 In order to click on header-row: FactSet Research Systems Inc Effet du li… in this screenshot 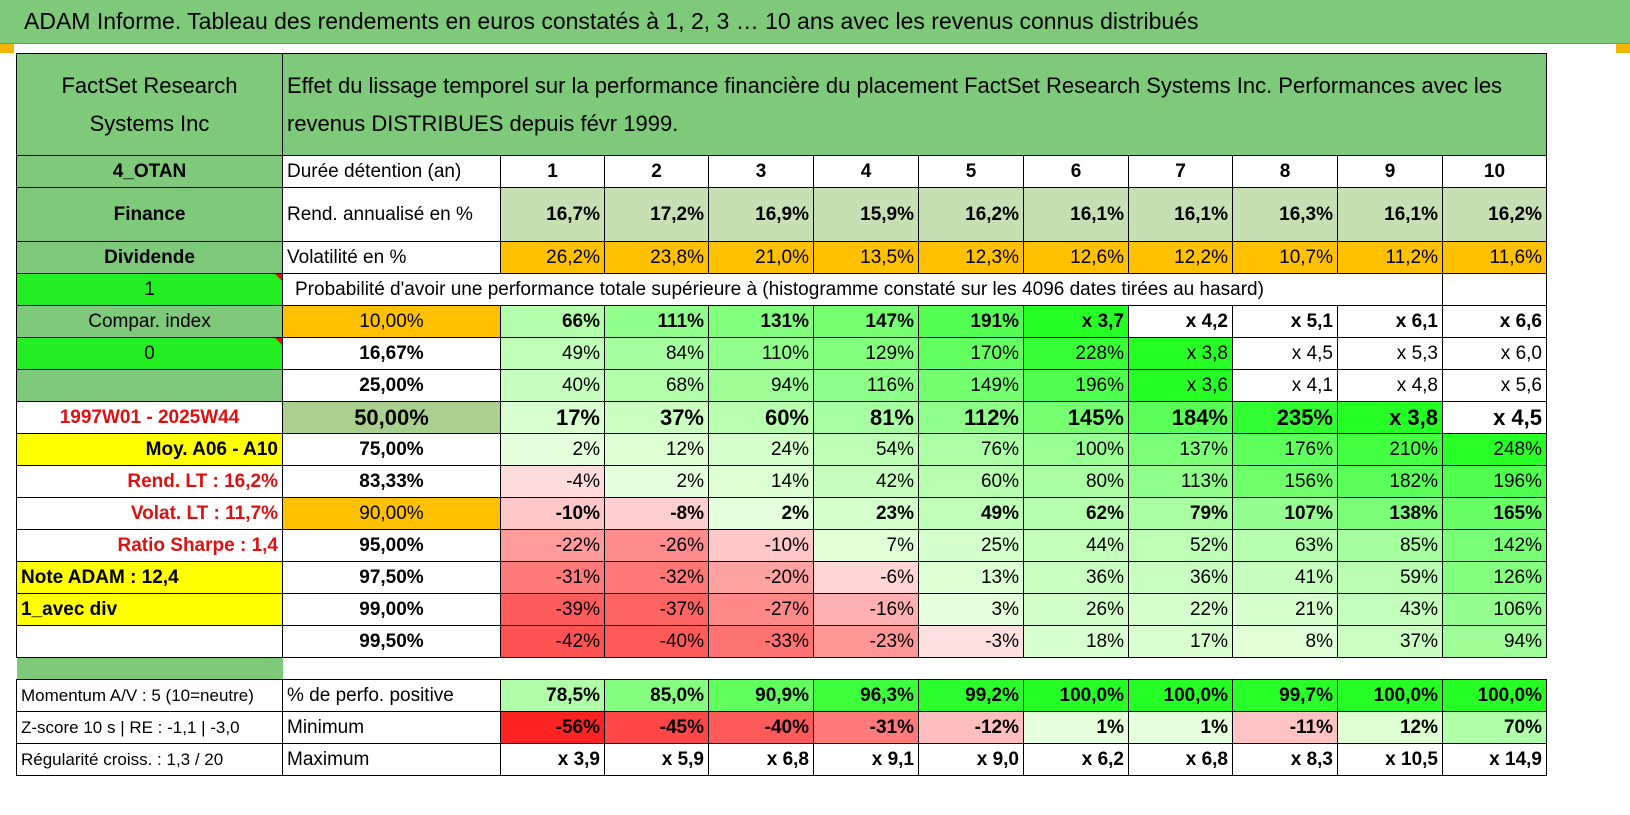, I will do `click(781, 104)`.